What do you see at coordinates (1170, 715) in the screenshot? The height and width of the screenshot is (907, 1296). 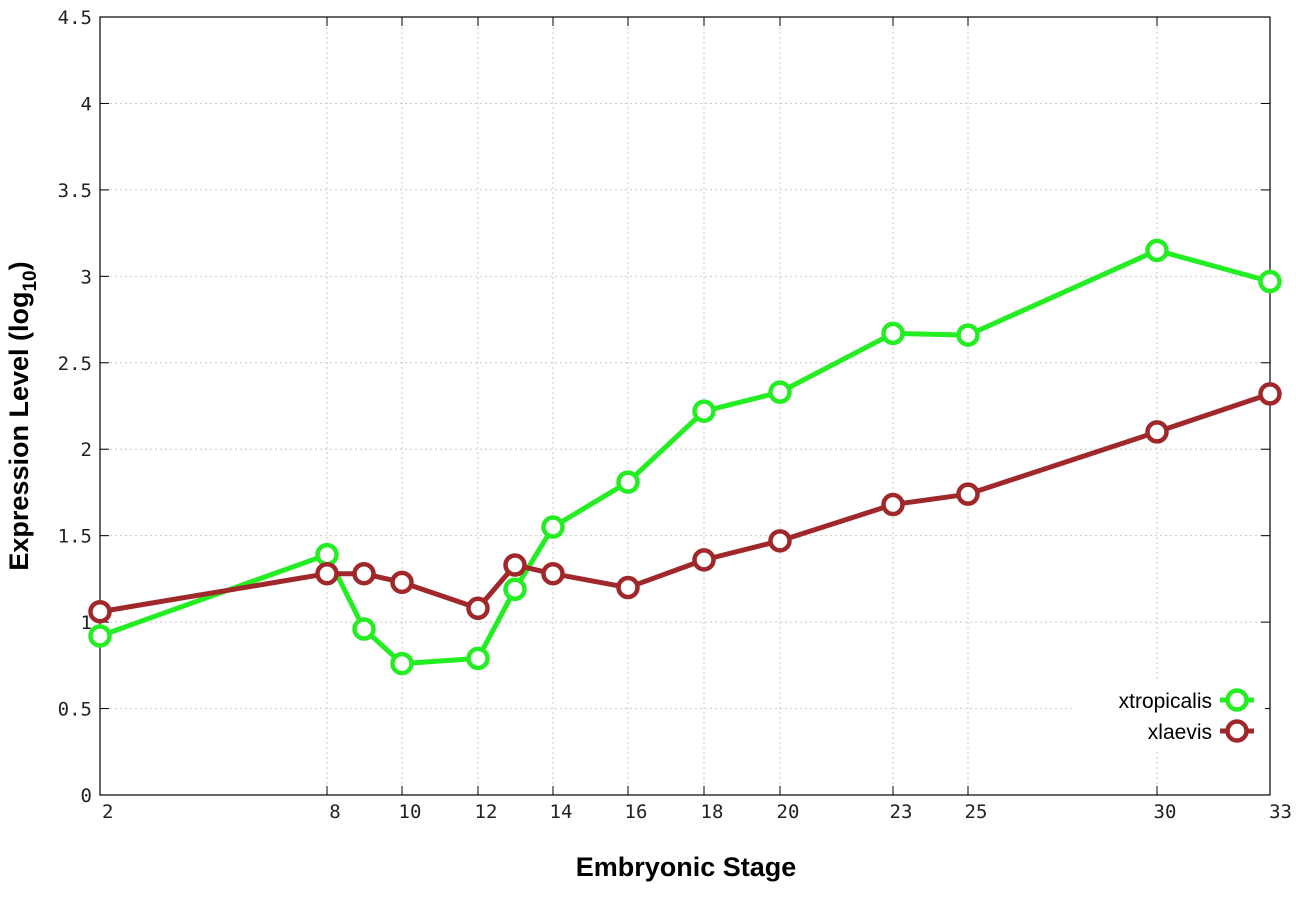 I see `legend: xtropicalis xlaevis` at bounding box center [1170, 715].